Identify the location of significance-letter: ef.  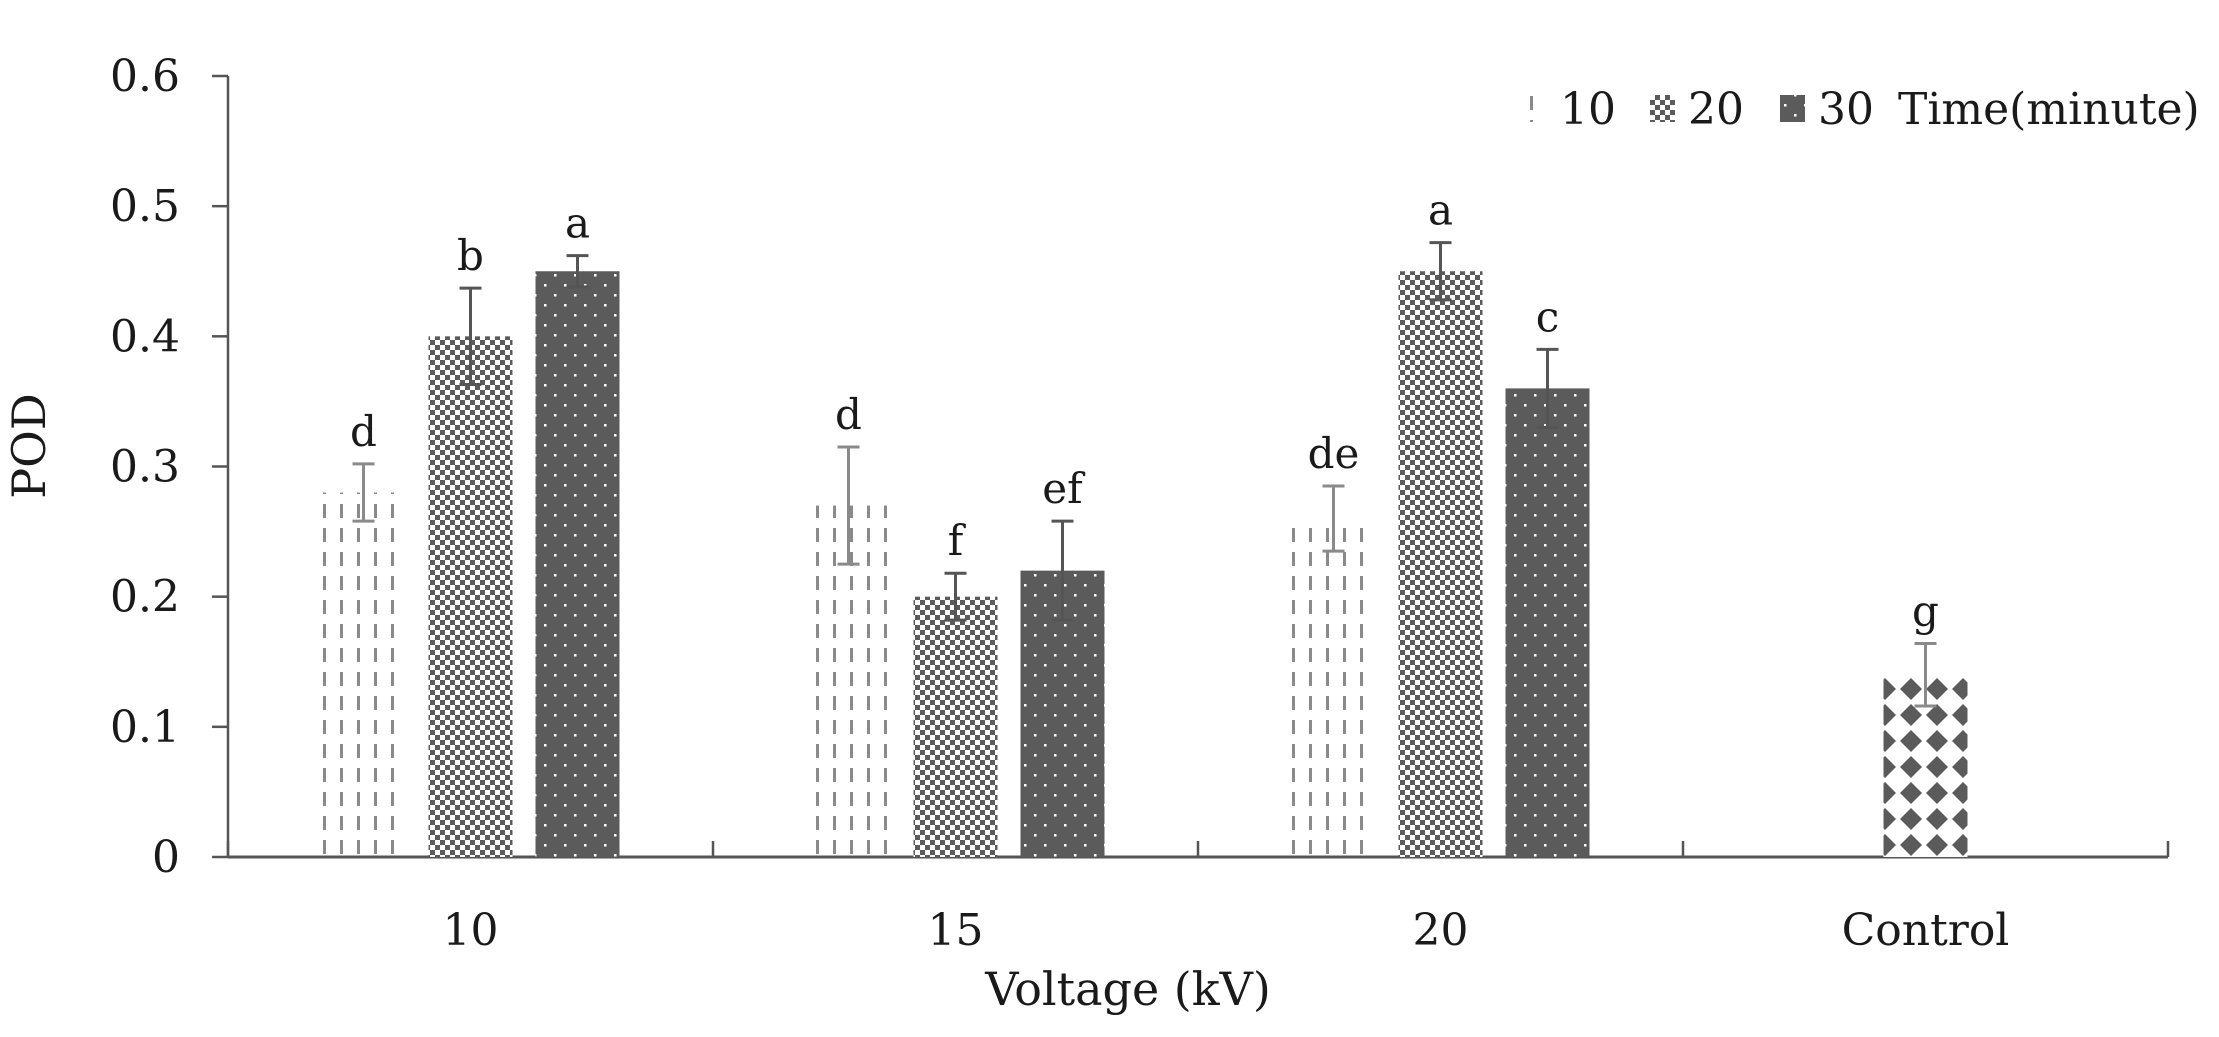
(1064, 488).